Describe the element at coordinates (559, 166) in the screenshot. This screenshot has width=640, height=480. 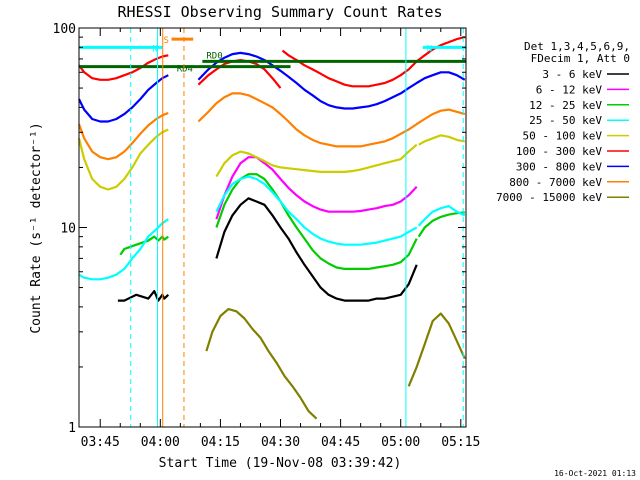
I see `legend-entry-label: 300 - 800 keV` at that location.